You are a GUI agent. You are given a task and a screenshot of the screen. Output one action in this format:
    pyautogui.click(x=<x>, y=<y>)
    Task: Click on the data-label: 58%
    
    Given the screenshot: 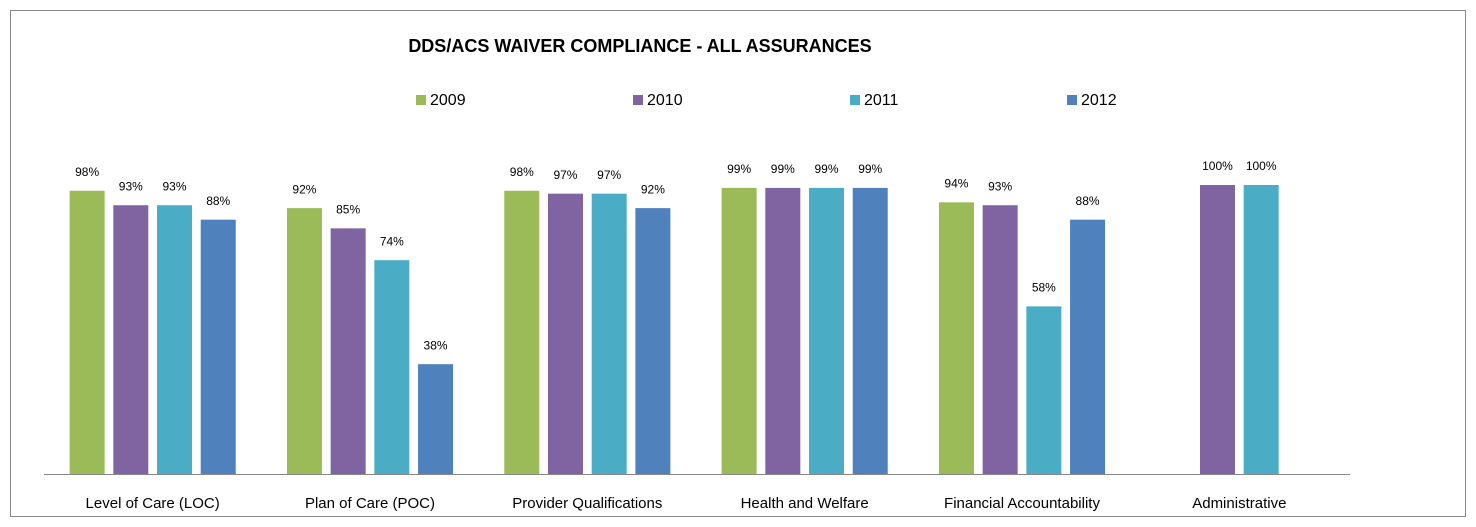 What is the action you would take?
    pyautogui.click(x=1044, y=288)
    